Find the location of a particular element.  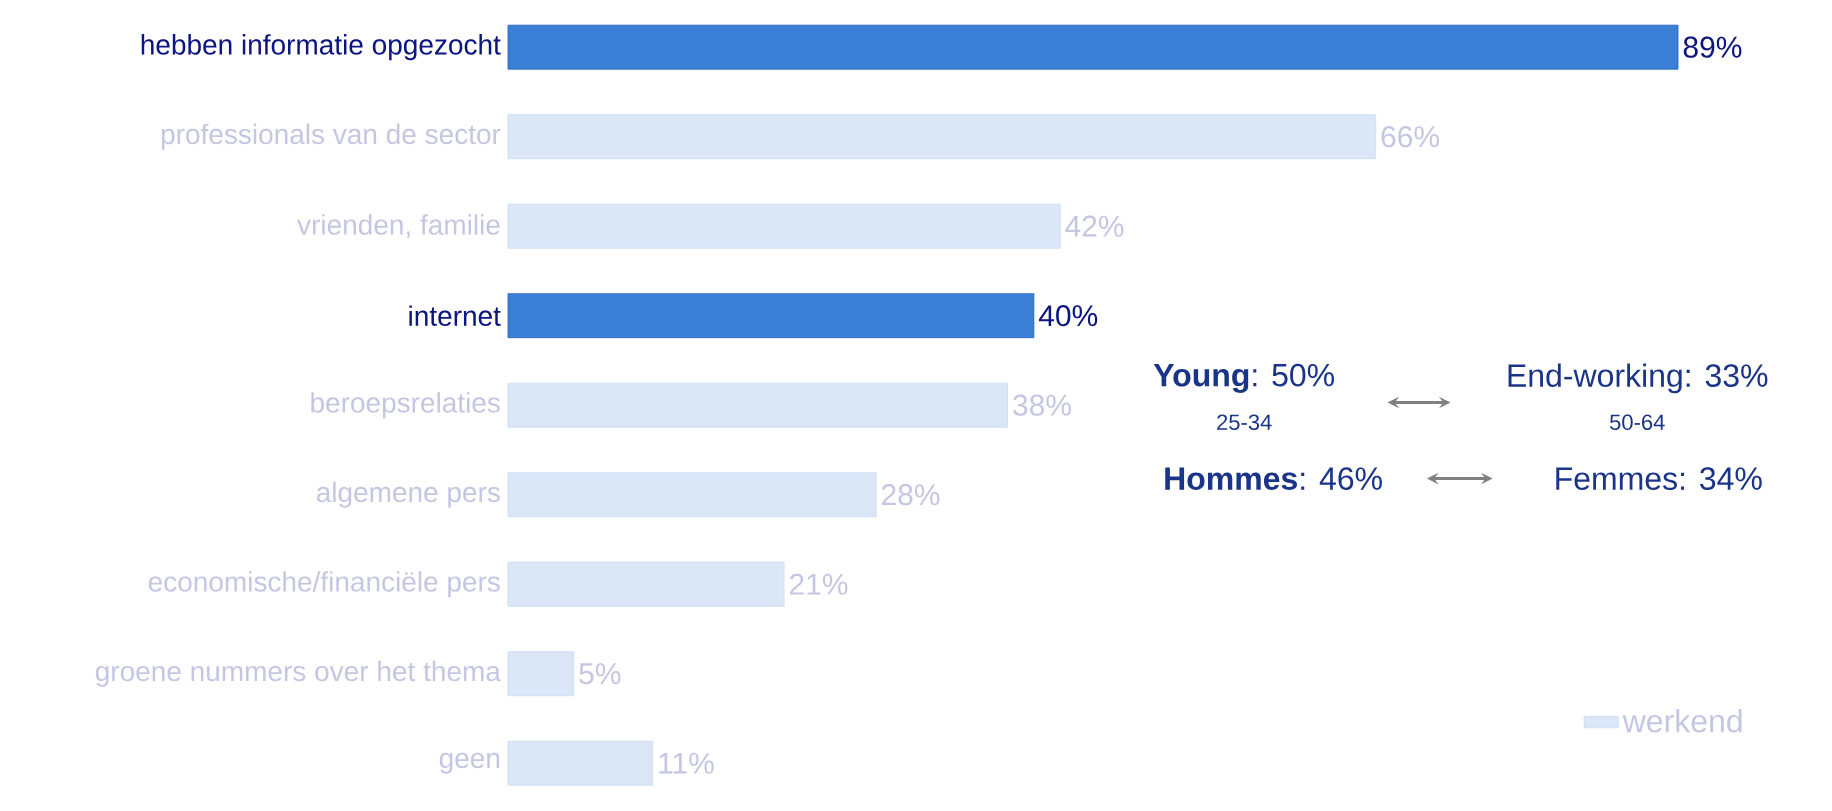

annotation: Femmes: 34% is located at coordinates (1659, 478).